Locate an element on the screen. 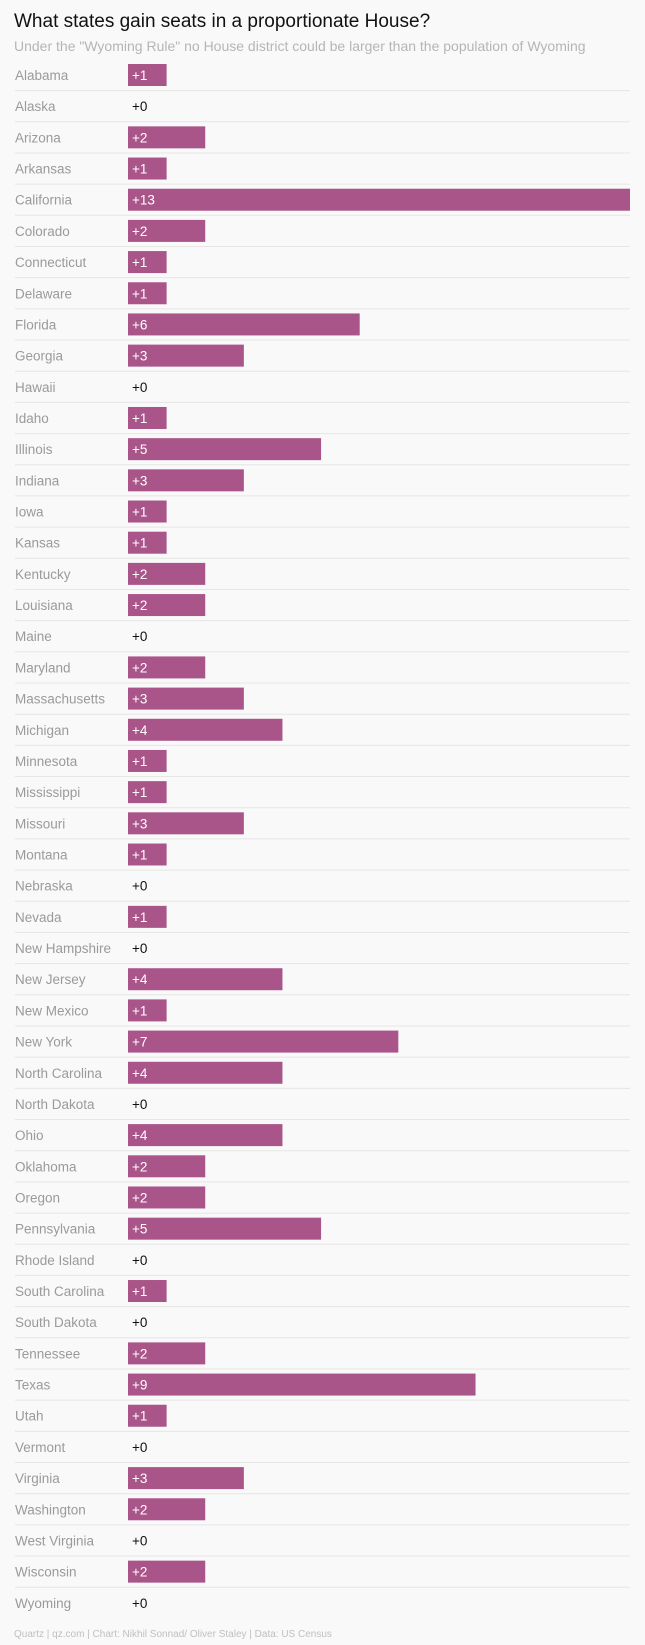 The width and height of the screenshot is (645, 1645). category-label: North Dakota is located at coordinates (55, 1104).